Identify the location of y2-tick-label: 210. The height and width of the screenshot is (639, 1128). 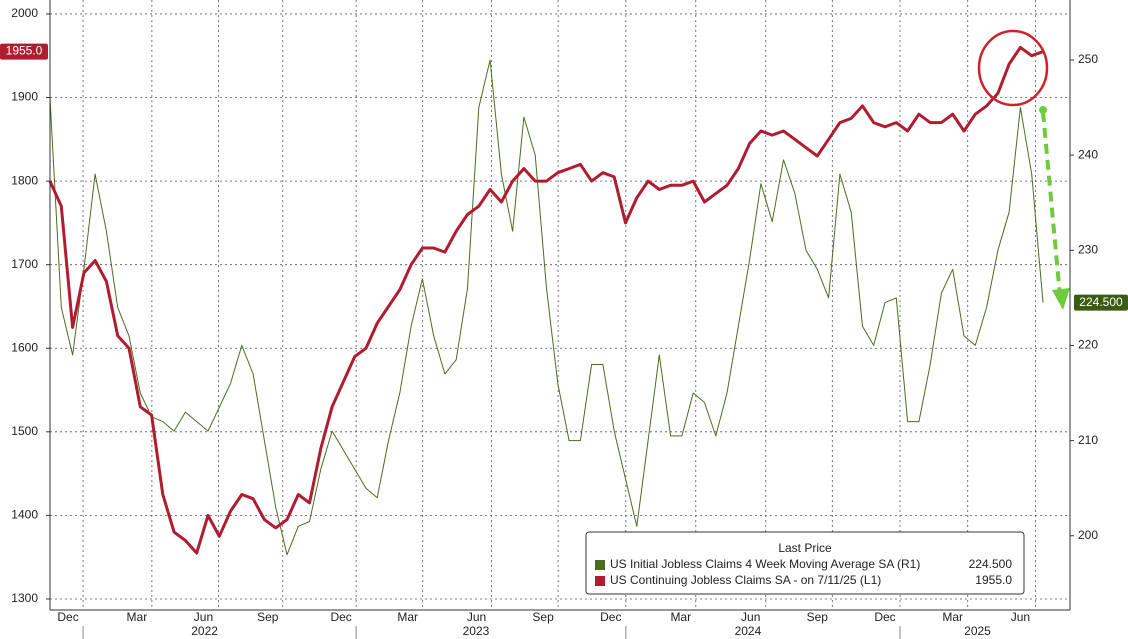
(1088, 440).